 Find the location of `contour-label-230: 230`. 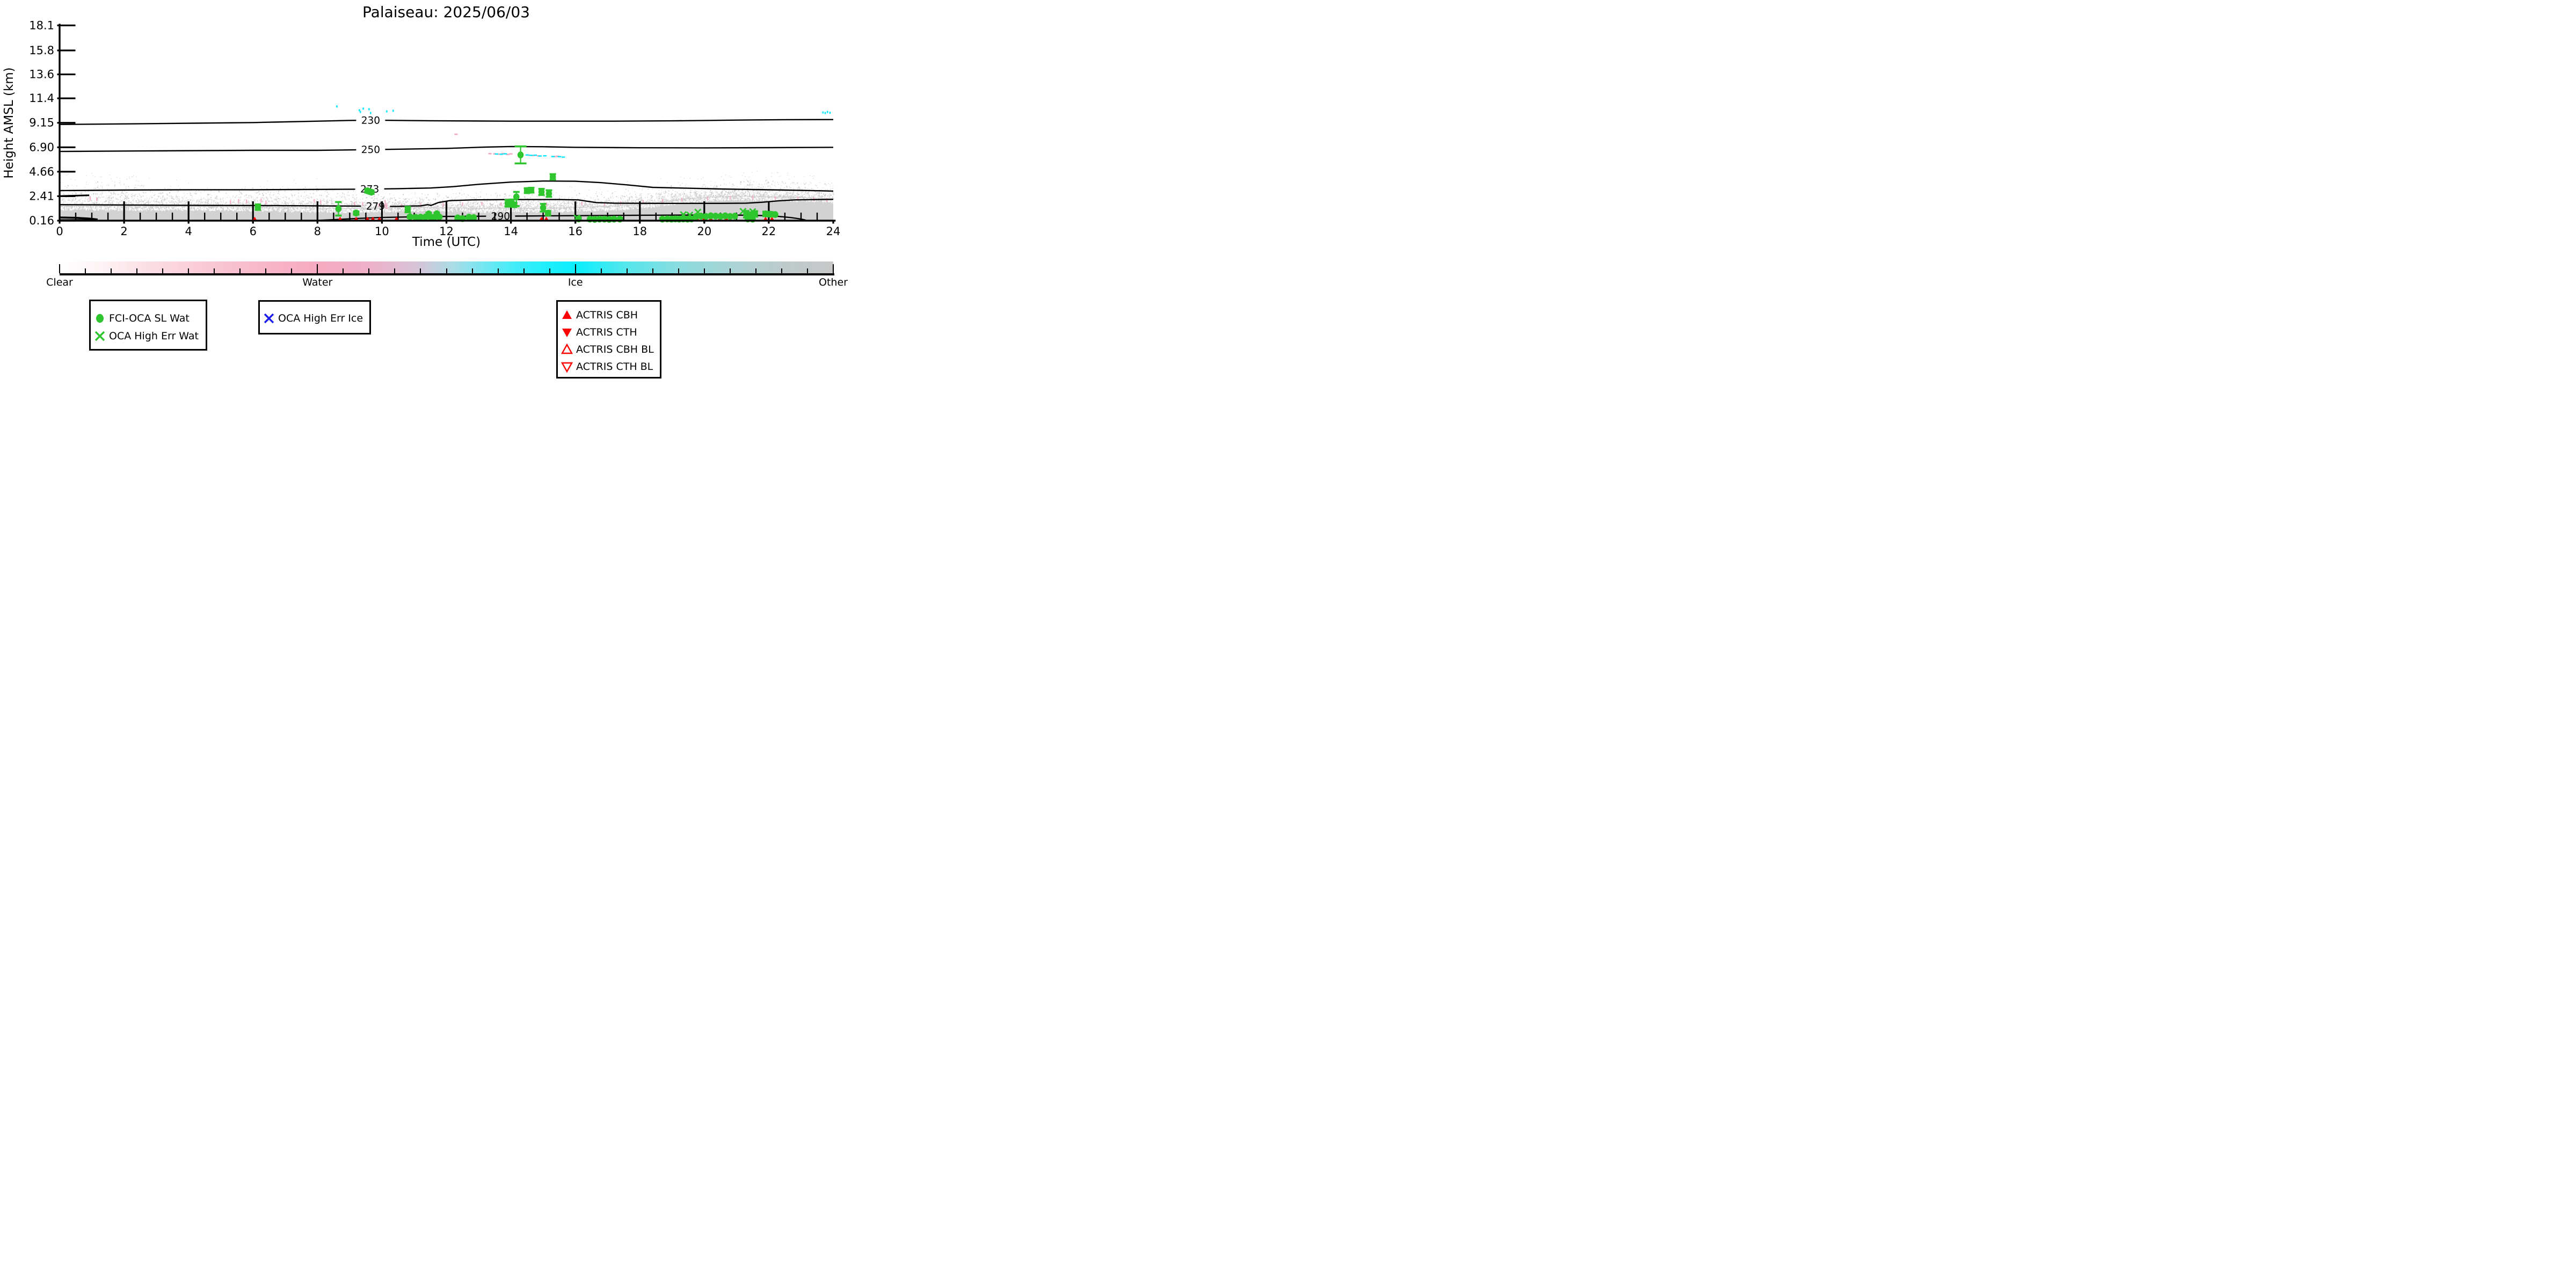

contour-label-230: 230 is located at coordinates (370, 121).